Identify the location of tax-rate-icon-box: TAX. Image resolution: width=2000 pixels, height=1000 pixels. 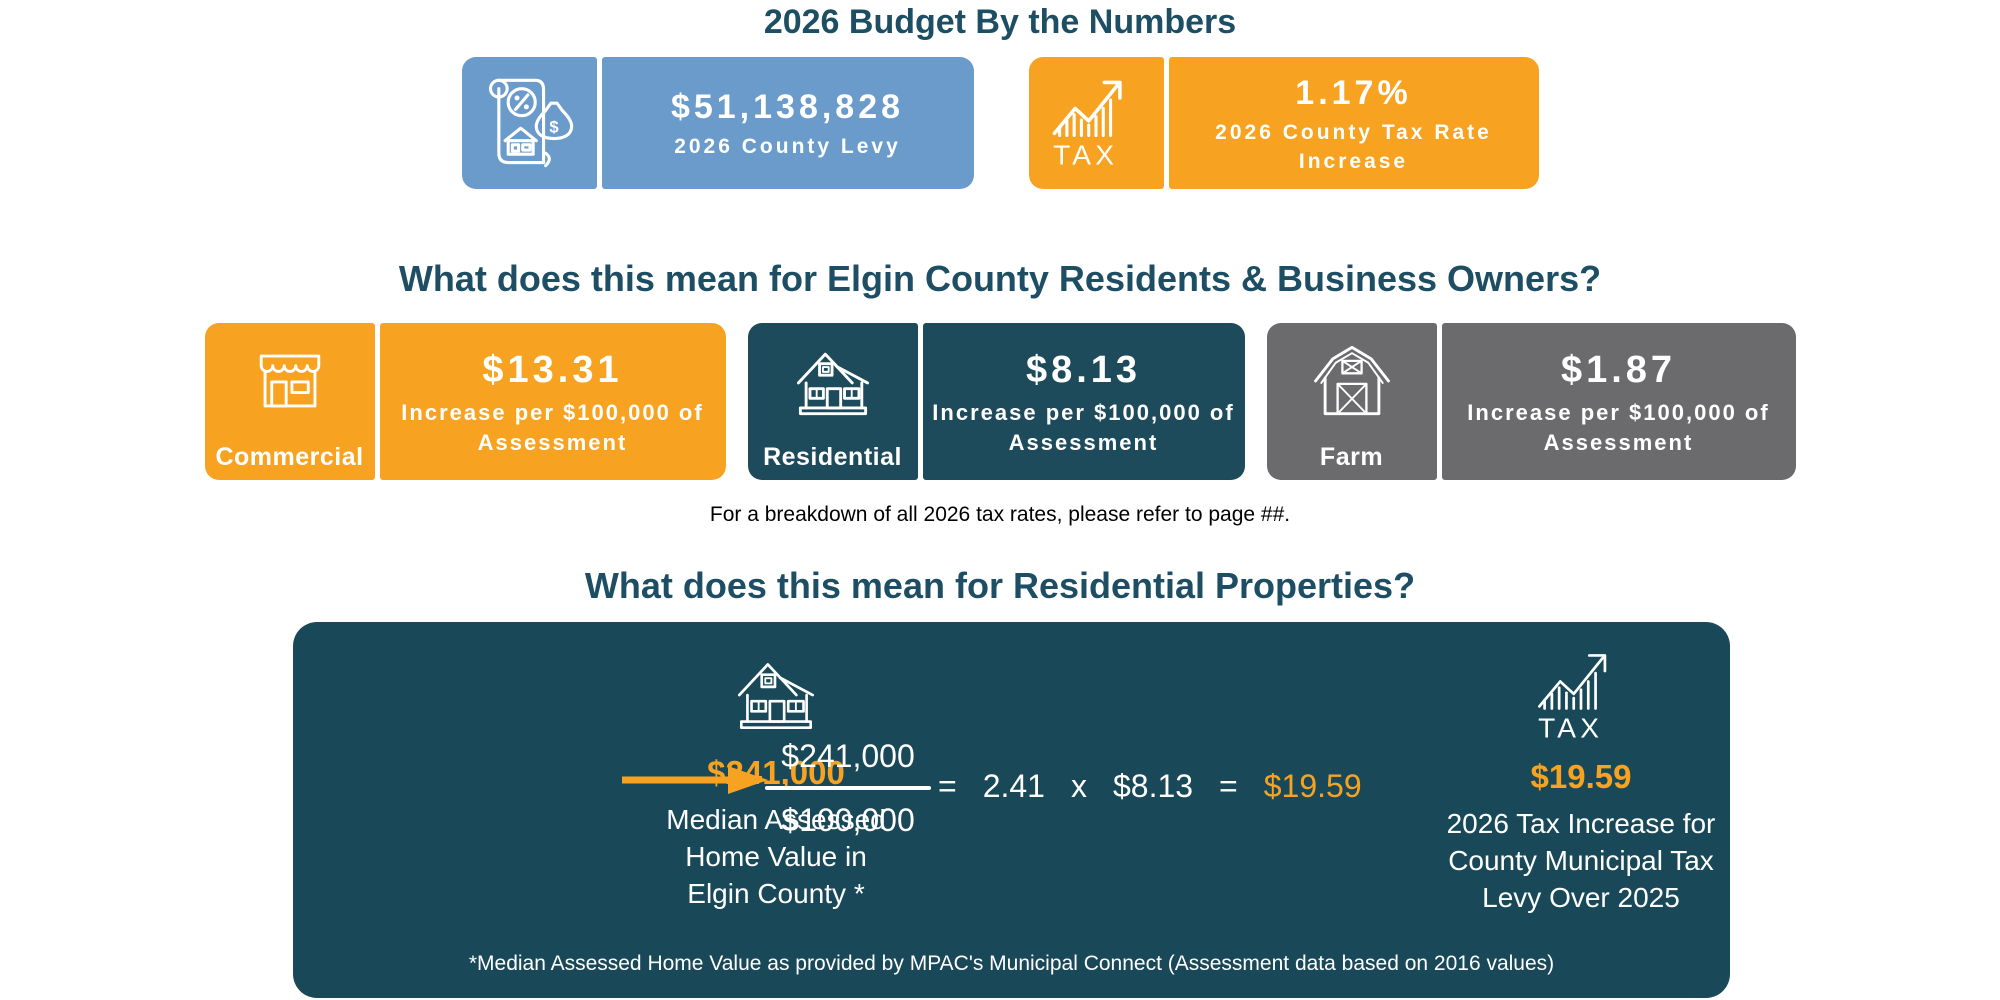
(1096, 123).